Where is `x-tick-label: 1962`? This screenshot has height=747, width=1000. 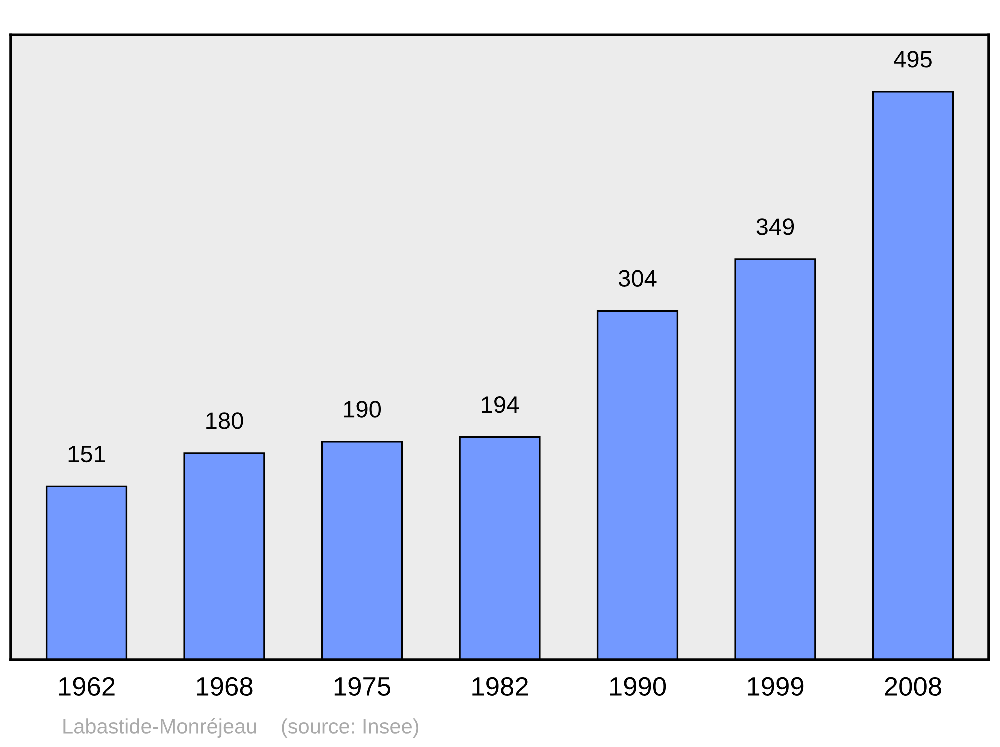 x-tick-label: 1962 is located at coordinates (87, 686).